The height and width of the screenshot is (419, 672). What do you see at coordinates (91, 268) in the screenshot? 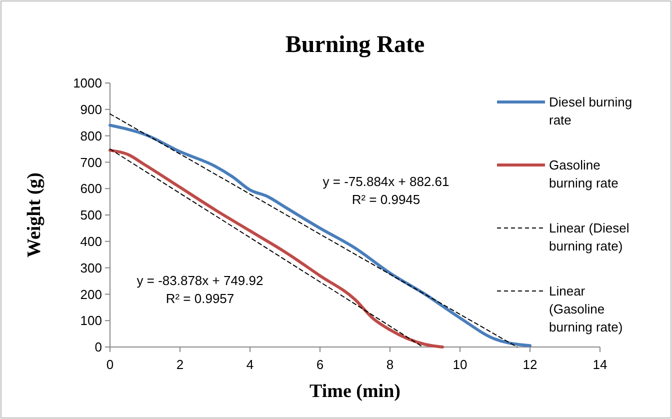
I see `y-tick-label: 300` at bounding box center [91, 268].